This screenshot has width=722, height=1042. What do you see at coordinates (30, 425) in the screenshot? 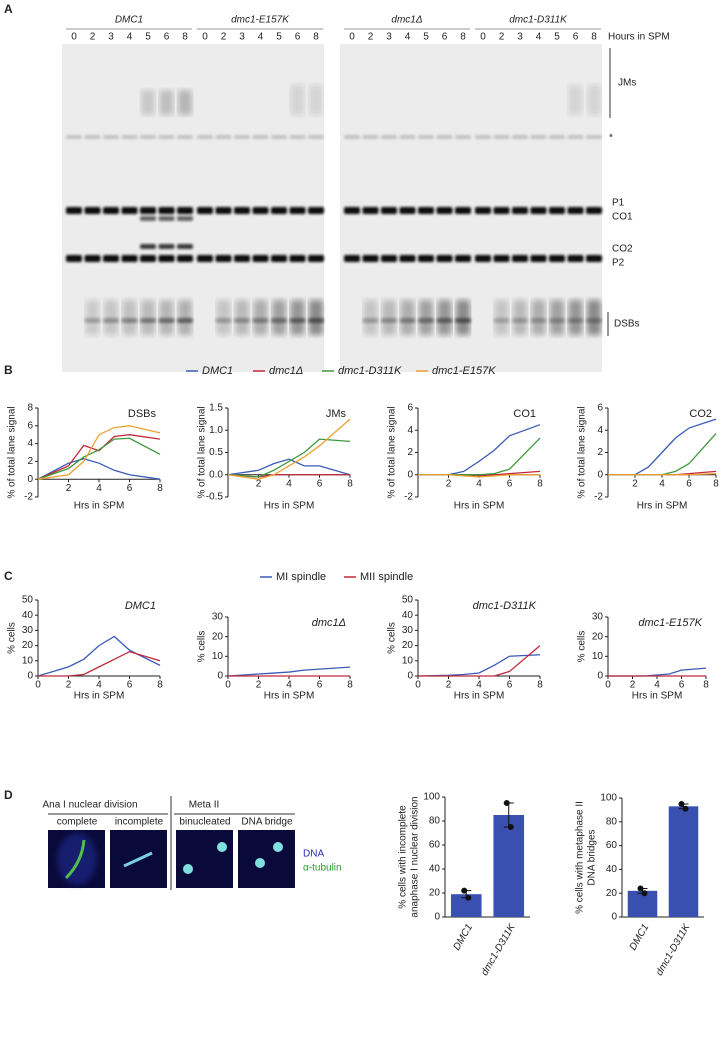
I see `y-tick-label: 6` at bounding box center [30, 425].